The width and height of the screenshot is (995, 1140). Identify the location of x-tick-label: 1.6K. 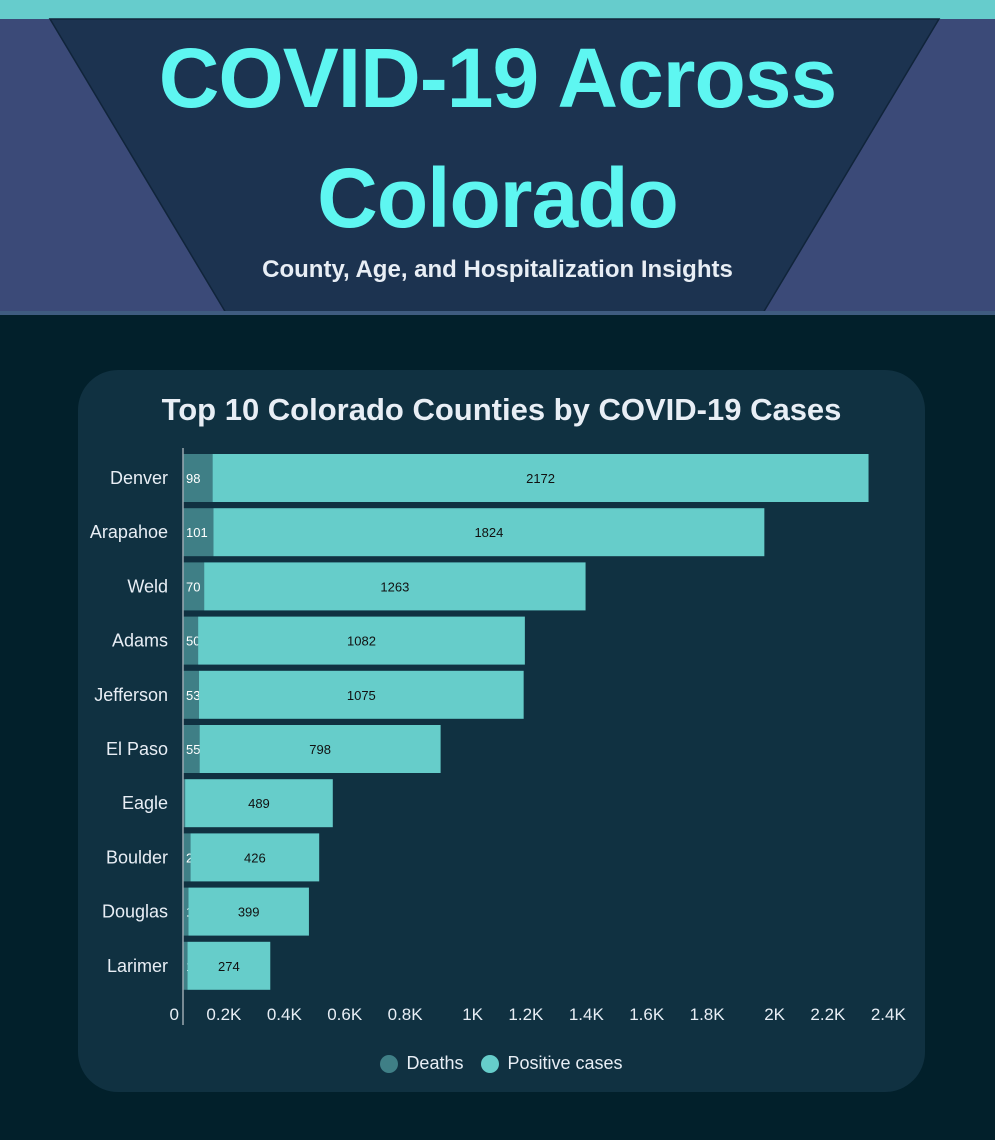
(647, 1014).